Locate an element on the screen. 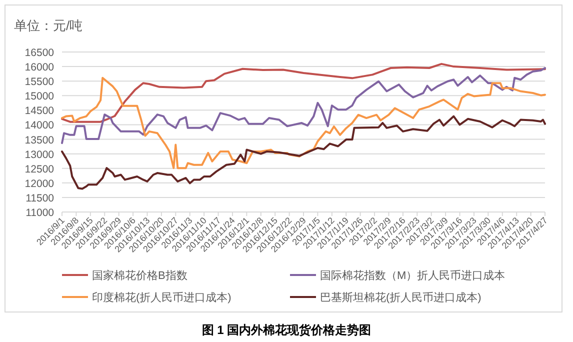  text: 图 1 国内外棉花现货价格走势图 is located at coordinates (287, 330).